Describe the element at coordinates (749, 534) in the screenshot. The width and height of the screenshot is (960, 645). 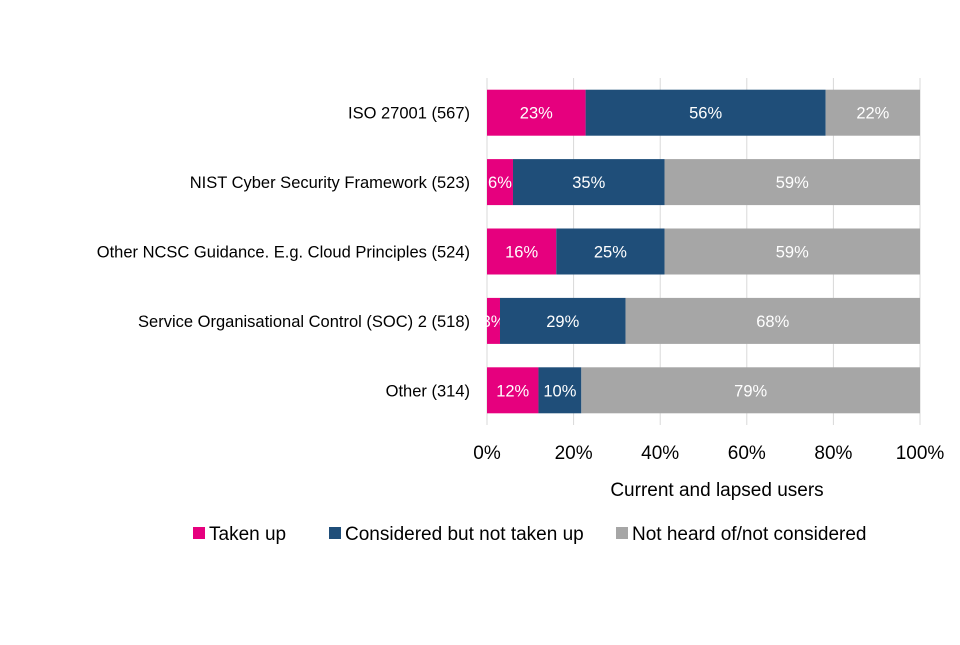
I see `legend-label: Not heard of/not considered` at that location.